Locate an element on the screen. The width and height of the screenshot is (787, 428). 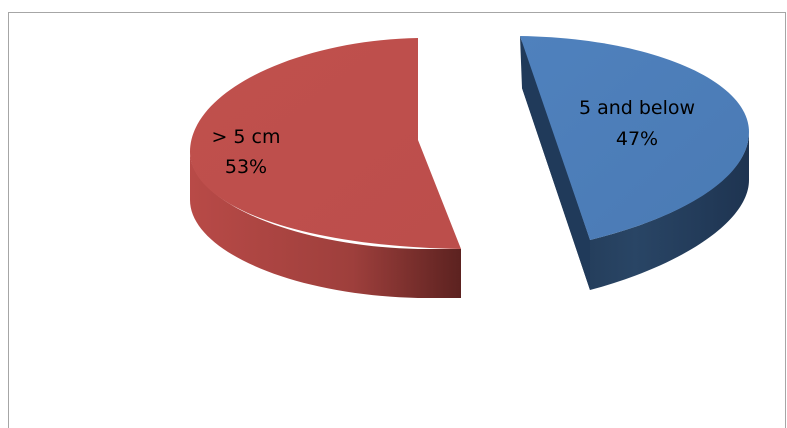
slice-5-and-below-front-edge is located at coordinates (555, 163).